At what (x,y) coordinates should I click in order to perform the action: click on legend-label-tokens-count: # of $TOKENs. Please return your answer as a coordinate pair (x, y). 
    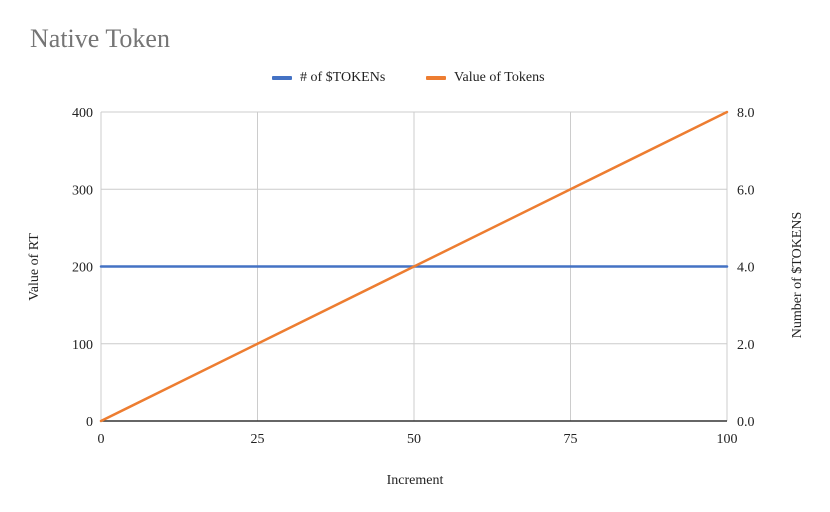
    Looking at the image, I should click on (343, 77).